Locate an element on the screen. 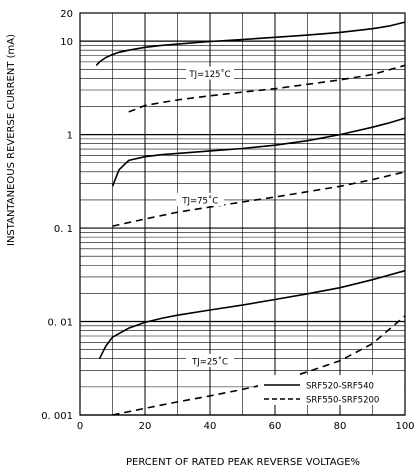  x-tick-label: 60 is located at coordinates (275, 426).